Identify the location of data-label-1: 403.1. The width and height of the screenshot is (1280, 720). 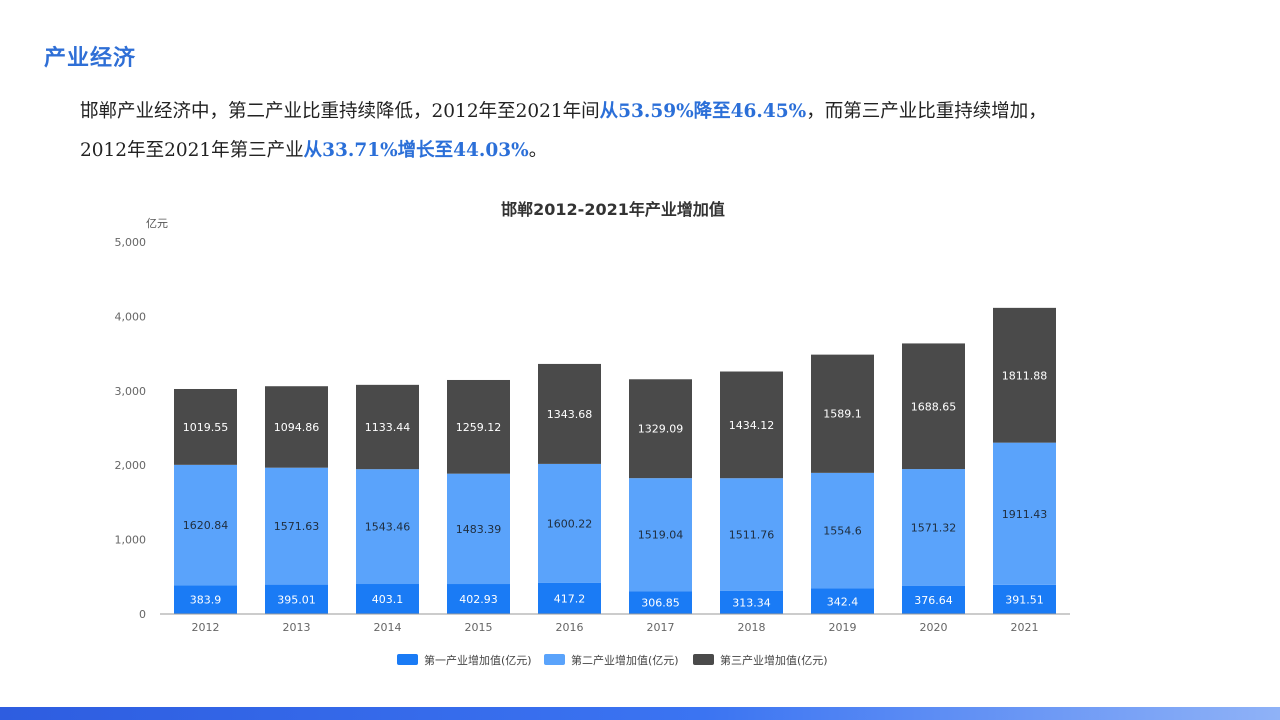
(388, 599).